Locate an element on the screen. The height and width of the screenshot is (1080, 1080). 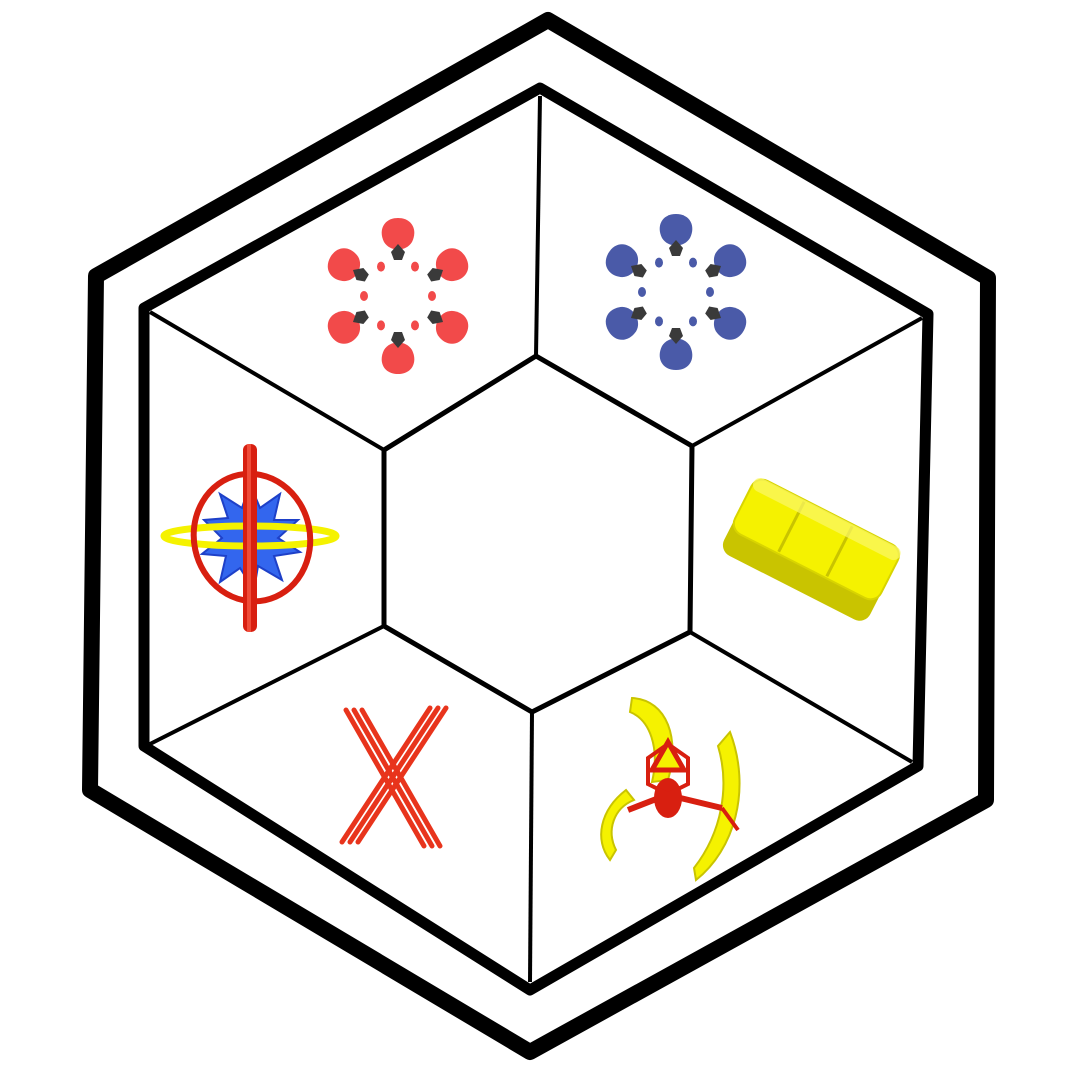
center-hexagon is located at coordinates (538, 534).